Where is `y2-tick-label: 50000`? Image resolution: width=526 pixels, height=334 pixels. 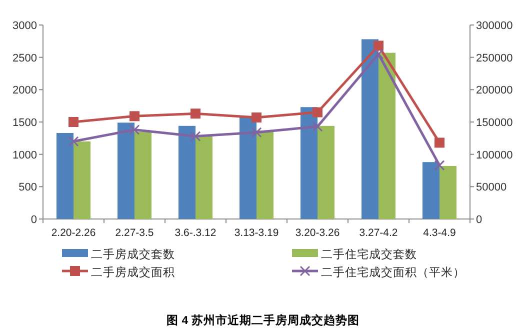
y2-tick-label: 50000 is located at coordinates (491, 188).